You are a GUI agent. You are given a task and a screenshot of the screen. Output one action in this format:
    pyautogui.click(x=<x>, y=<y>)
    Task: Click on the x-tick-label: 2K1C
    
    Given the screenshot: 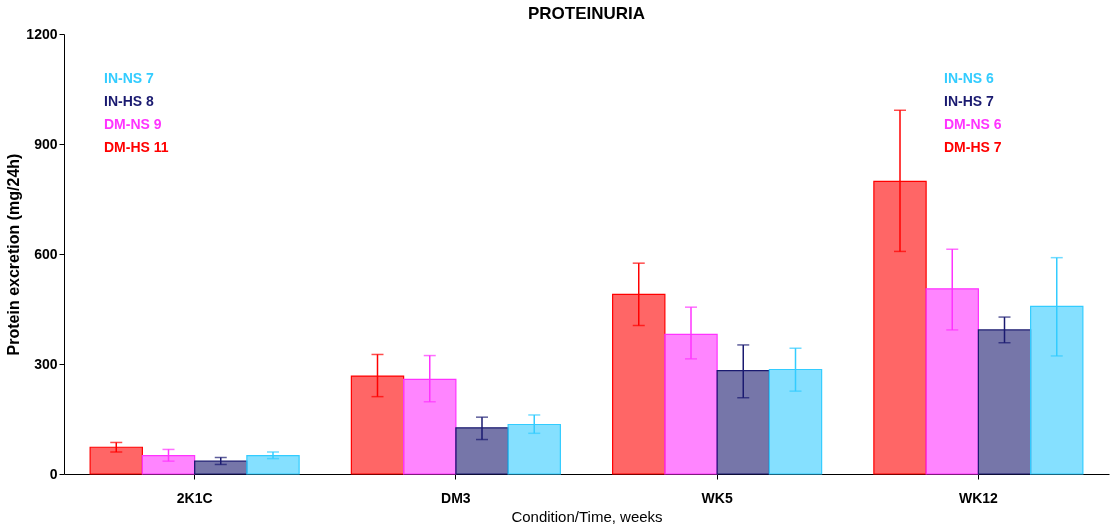 What is the action you would take?
    pyautogui.click(x=194, y=497)
    